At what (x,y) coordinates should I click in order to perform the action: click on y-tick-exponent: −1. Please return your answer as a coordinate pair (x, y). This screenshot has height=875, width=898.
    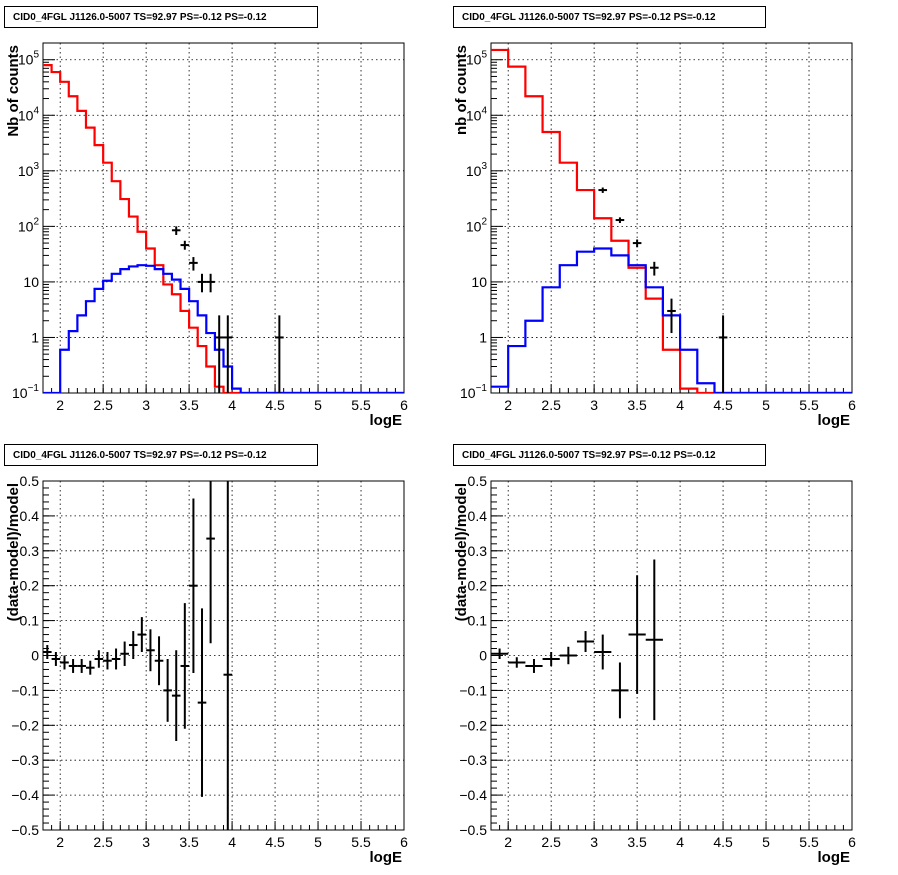
    Looking at the image, I should click on (482, 388).